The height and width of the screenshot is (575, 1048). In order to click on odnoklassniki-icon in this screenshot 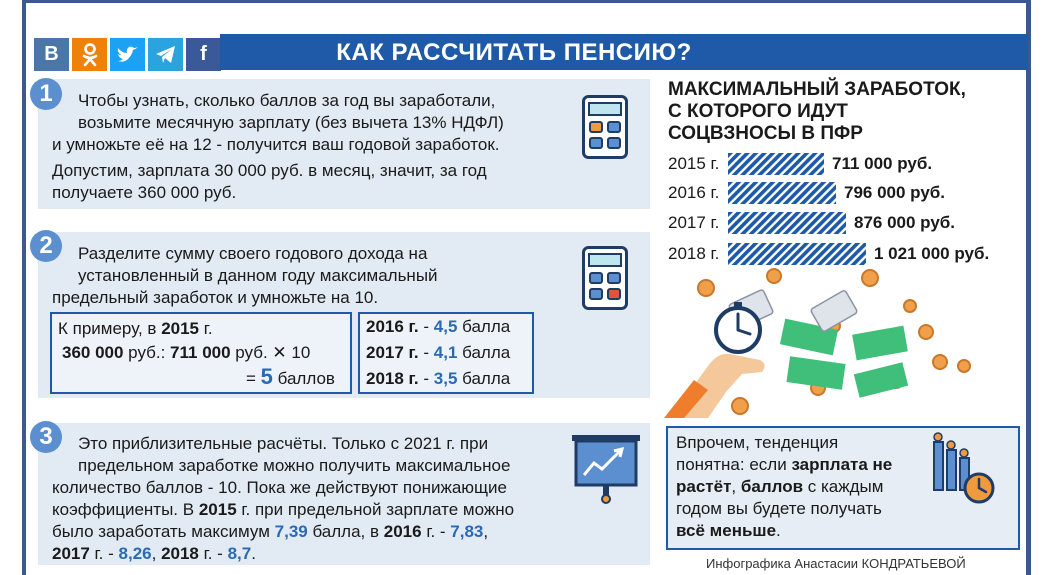, I will do `click(89, 54)`.